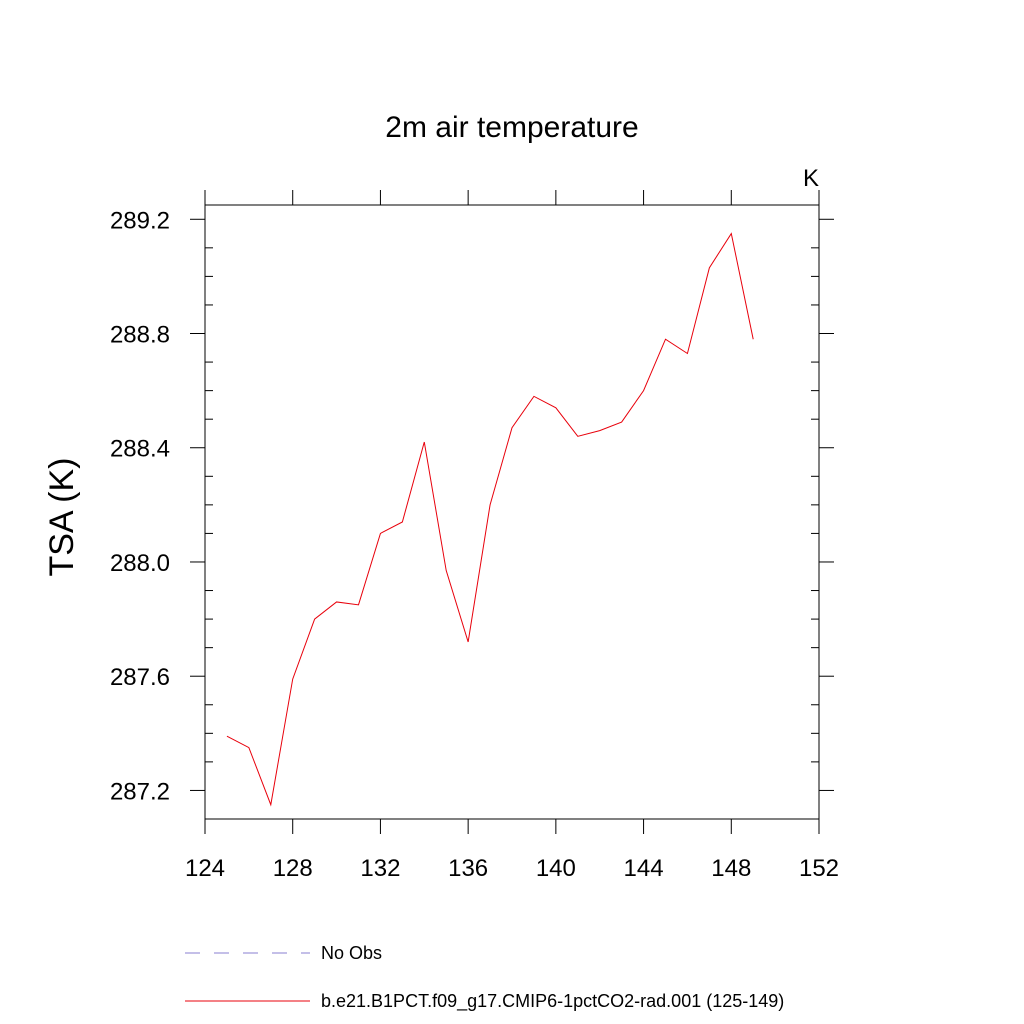  Describe the element at coordinates (468, 868) in the screenshot. I see `x-tick-label: 136` at that location.